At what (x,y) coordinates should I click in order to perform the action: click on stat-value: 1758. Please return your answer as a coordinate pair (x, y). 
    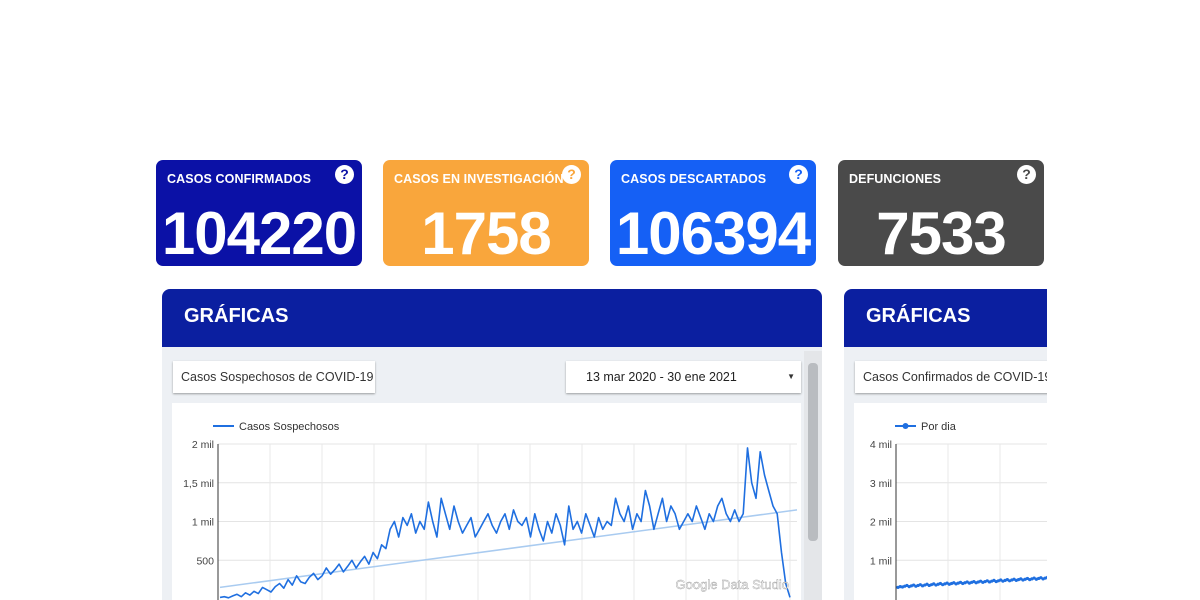
    Looking at the image, I should click on (486, 233).